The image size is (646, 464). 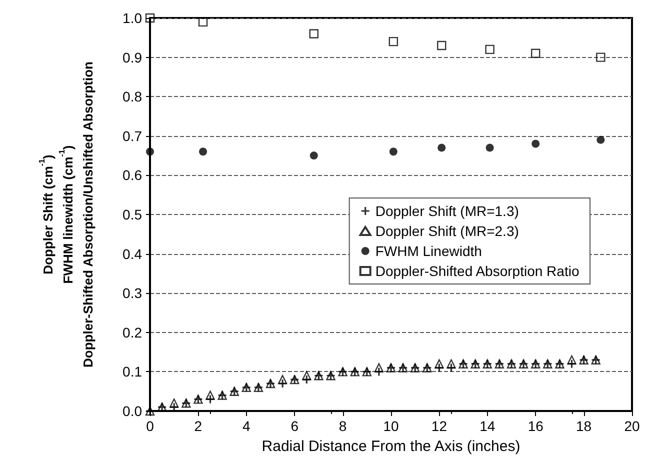 What do you see at coordinates (132, 18) in the screenshot?
I see `y-tick-label: 1.0` at bounding box center [132, 18].